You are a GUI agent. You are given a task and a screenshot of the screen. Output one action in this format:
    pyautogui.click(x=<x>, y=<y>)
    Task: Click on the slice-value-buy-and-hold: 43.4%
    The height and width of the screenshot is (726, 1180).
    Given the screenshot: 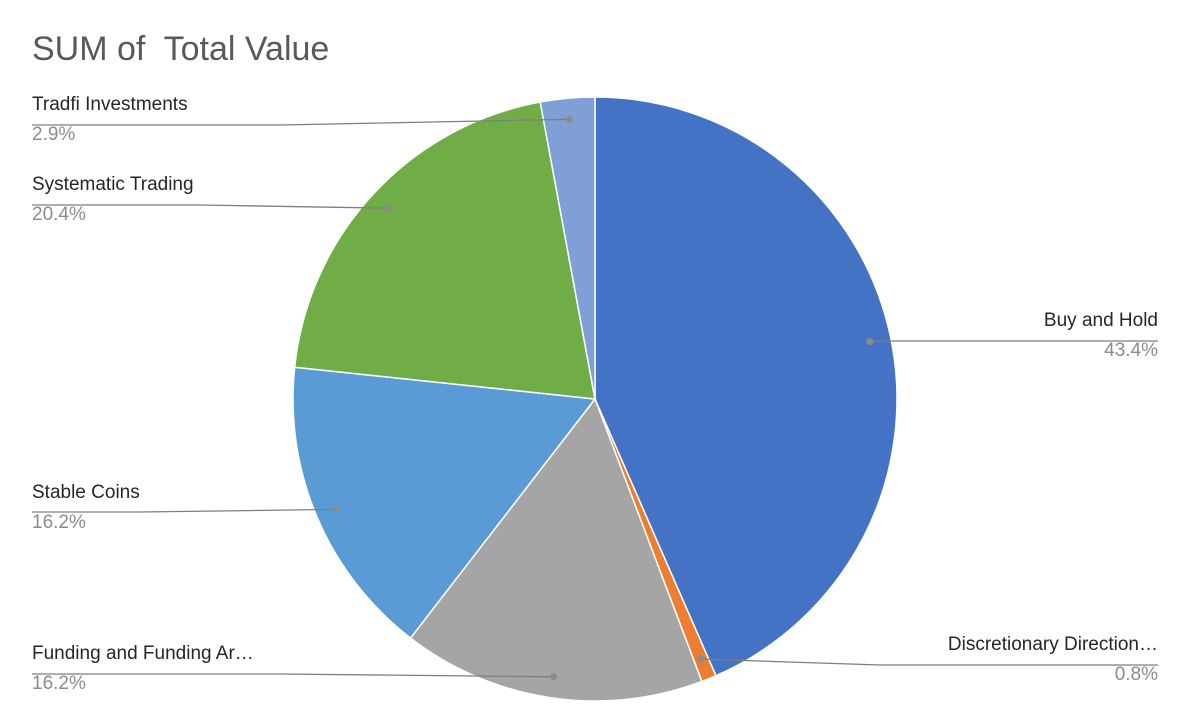 What is the action you would take?
    pyautogui.click(x=1131, y=350)
    